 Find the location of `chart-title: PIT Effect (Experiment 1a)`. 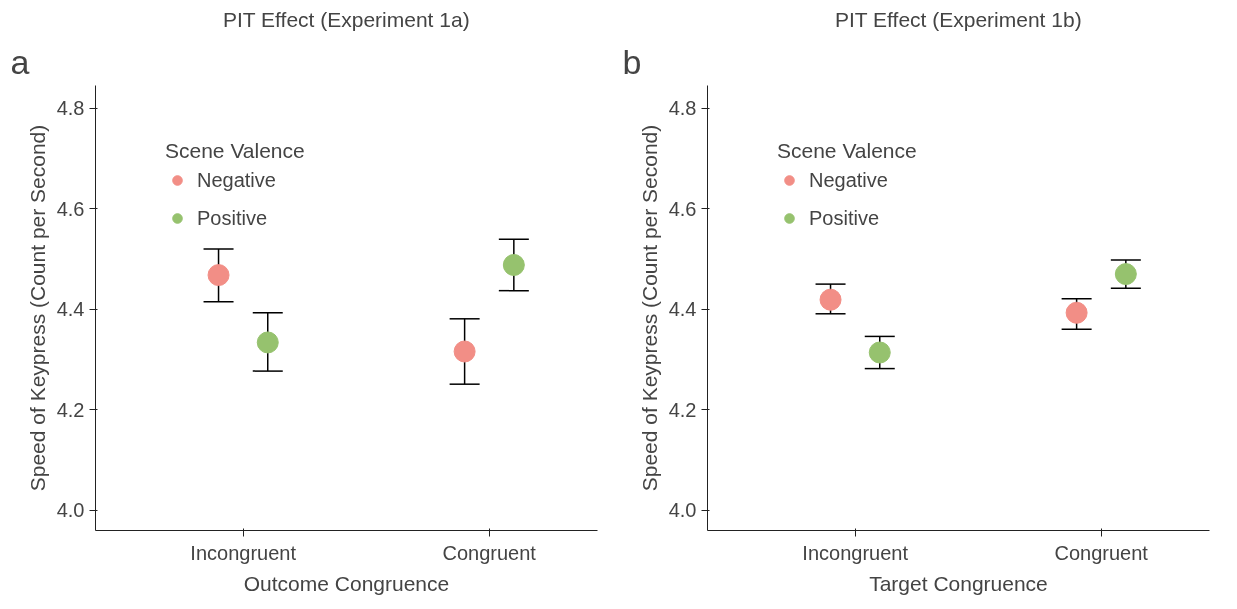

chart-title: PIT Effect (Experiment 1a) is located at coordinates (346, 19).